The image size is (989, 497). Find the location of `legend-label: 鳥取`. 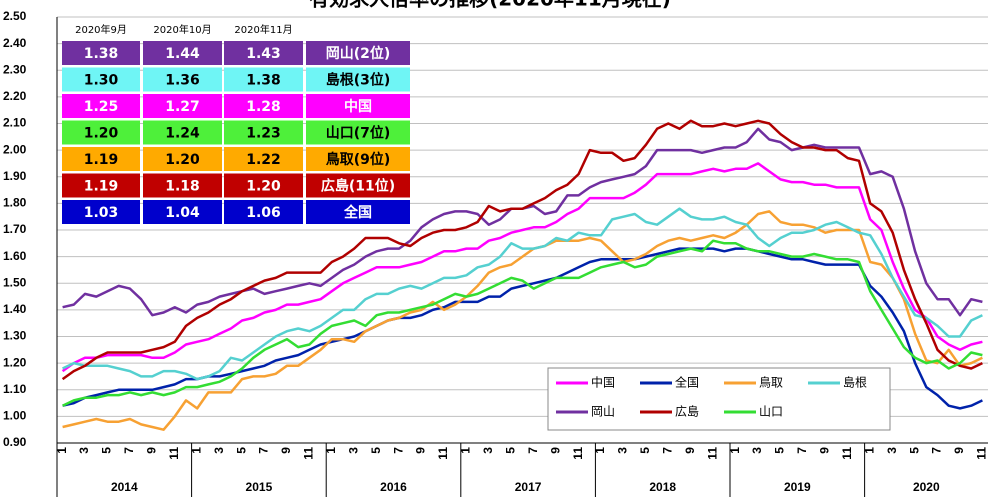

legend-label: 鳥取 is located at coordinates (771, 382).